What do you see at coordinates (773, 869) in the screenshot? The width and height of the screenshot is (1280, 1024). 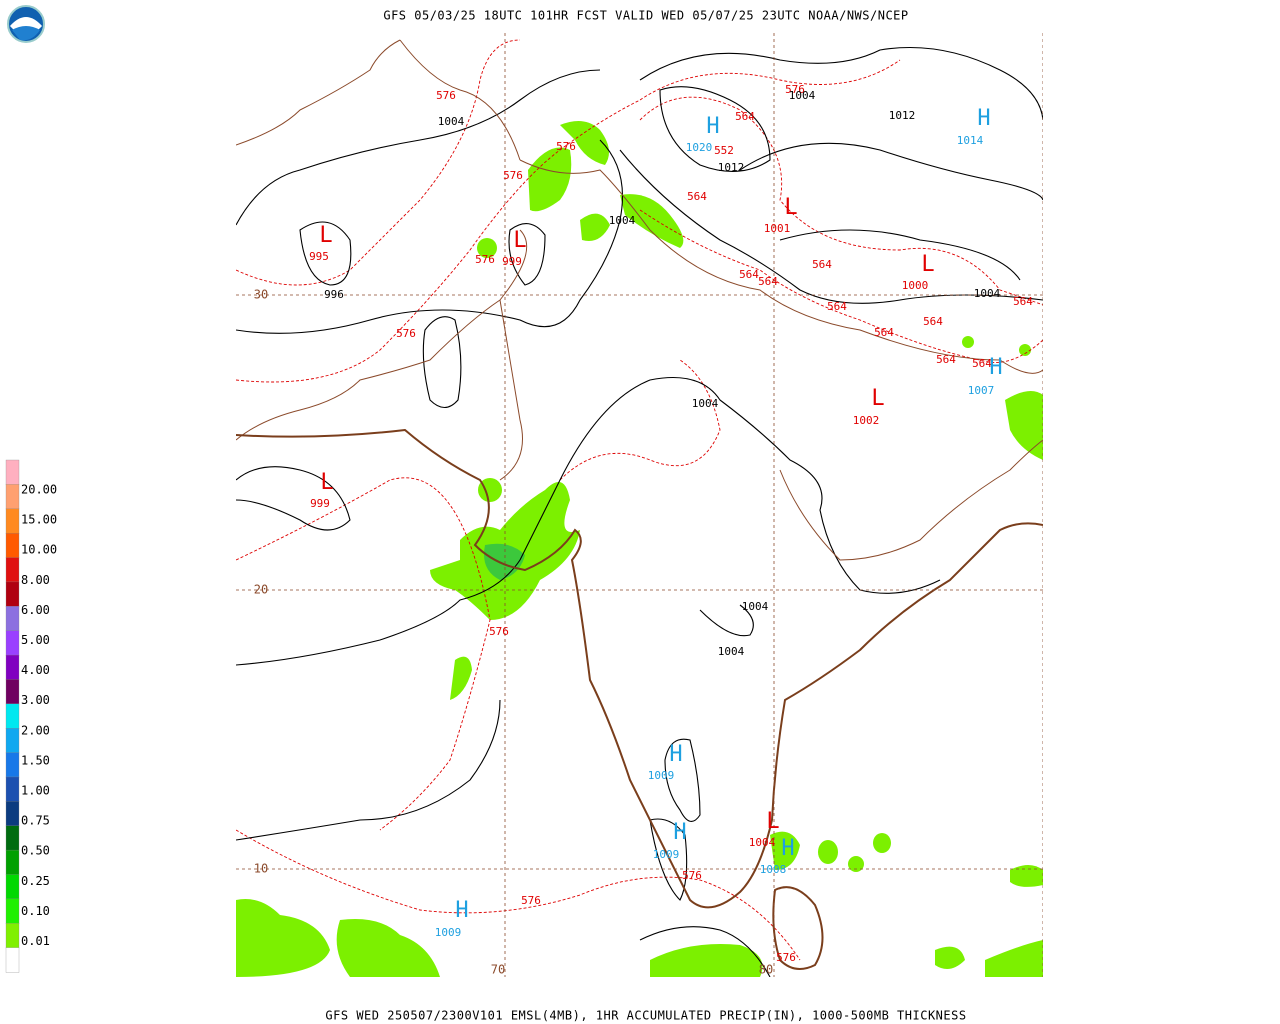 I see `contour-label: 1008` at bounding box center [773, 869].